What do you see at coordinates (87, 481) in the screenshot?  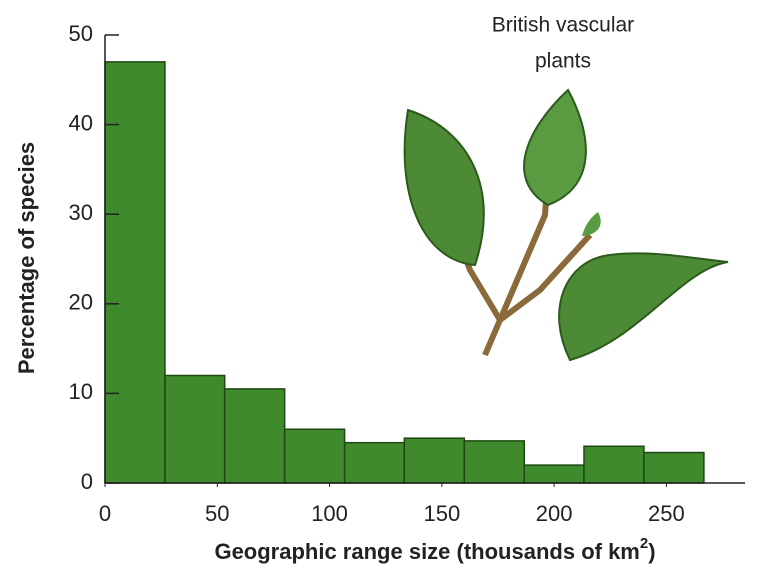 I see `y-tick-label: 0` at bounding box center [87, 481].